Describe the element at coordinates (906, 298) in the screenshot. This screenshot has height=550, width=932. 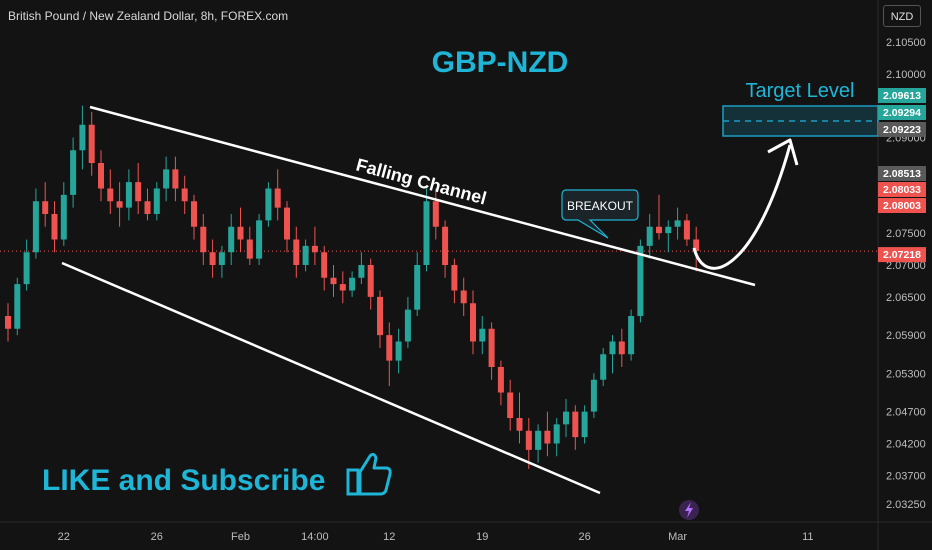
I see `y-tick-label: 2.06500` at that location.